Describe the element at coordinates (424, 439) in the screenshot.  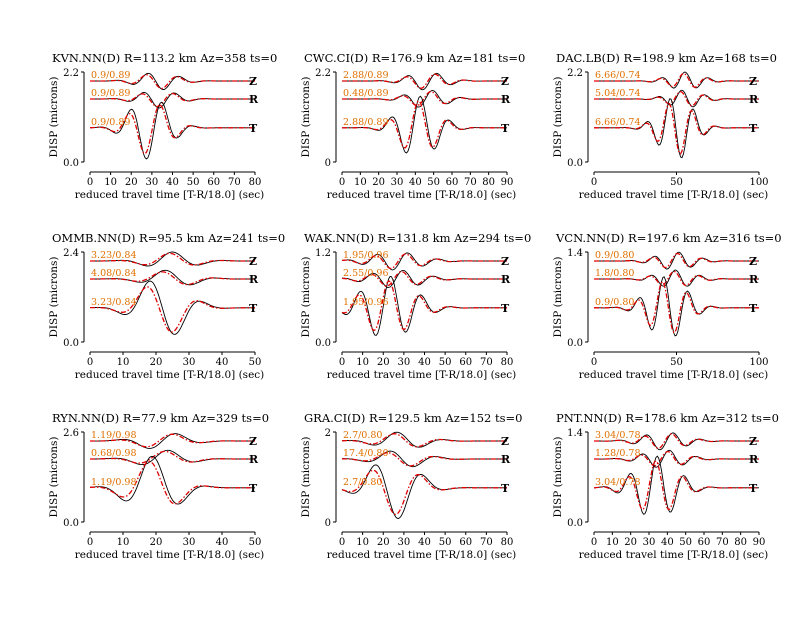
I see `observed-trace-Z` at that location.